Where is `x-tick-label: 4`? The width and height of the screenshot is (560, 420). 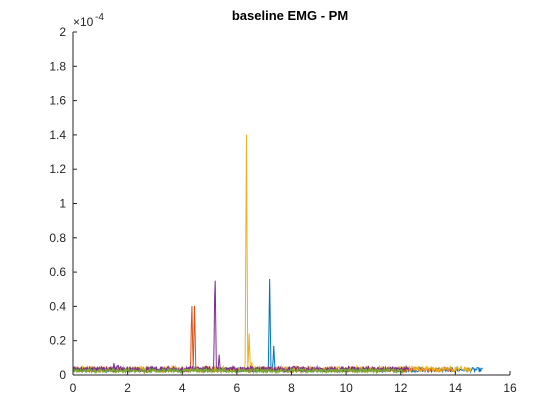
x-tick-label: 4 is located at coordinates (182, 388).